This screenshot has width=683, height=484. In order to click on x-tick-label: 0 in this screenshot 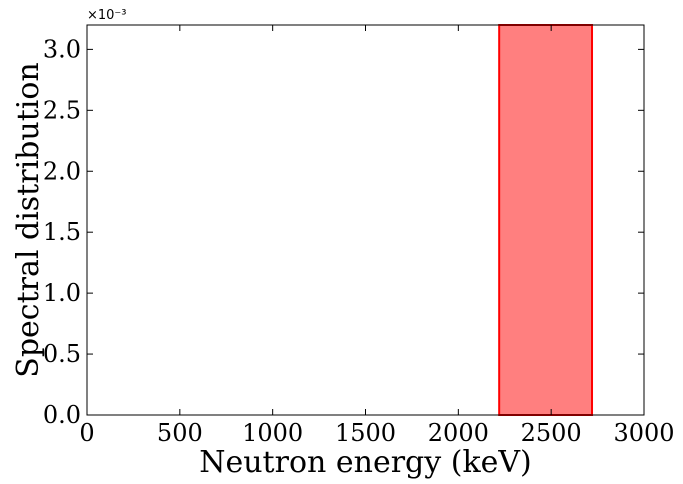, I will do `click(86, 433)`.